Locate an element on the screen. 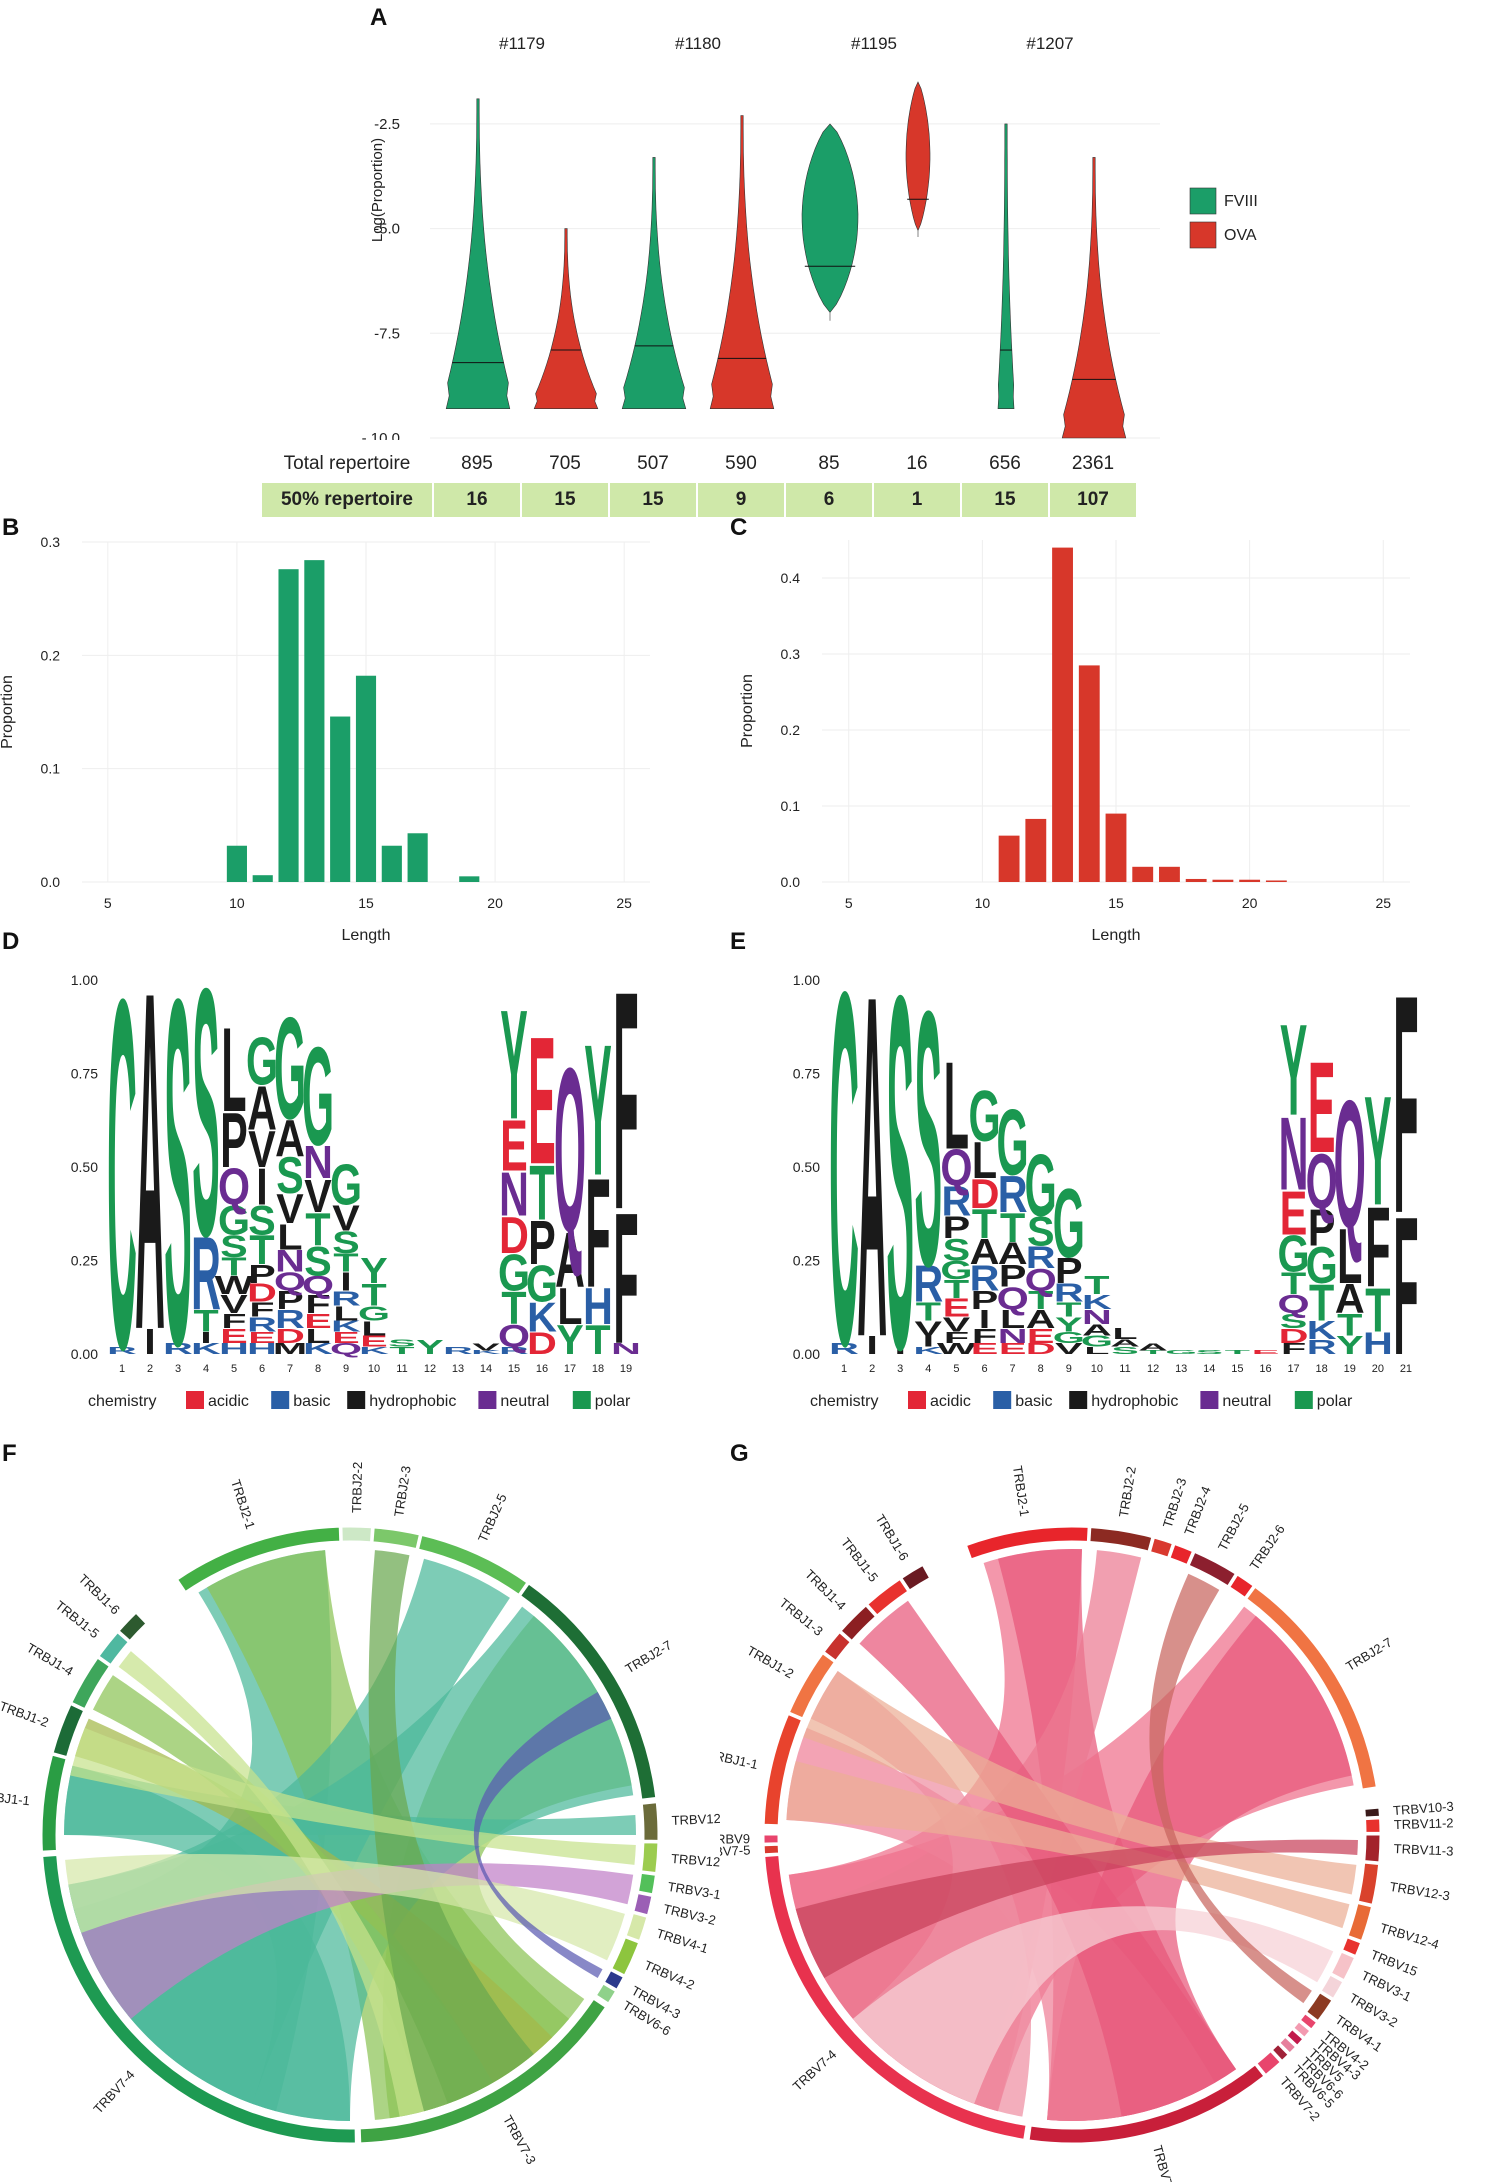  x-tick-label: 15 is located at coordinates (1116, 903).